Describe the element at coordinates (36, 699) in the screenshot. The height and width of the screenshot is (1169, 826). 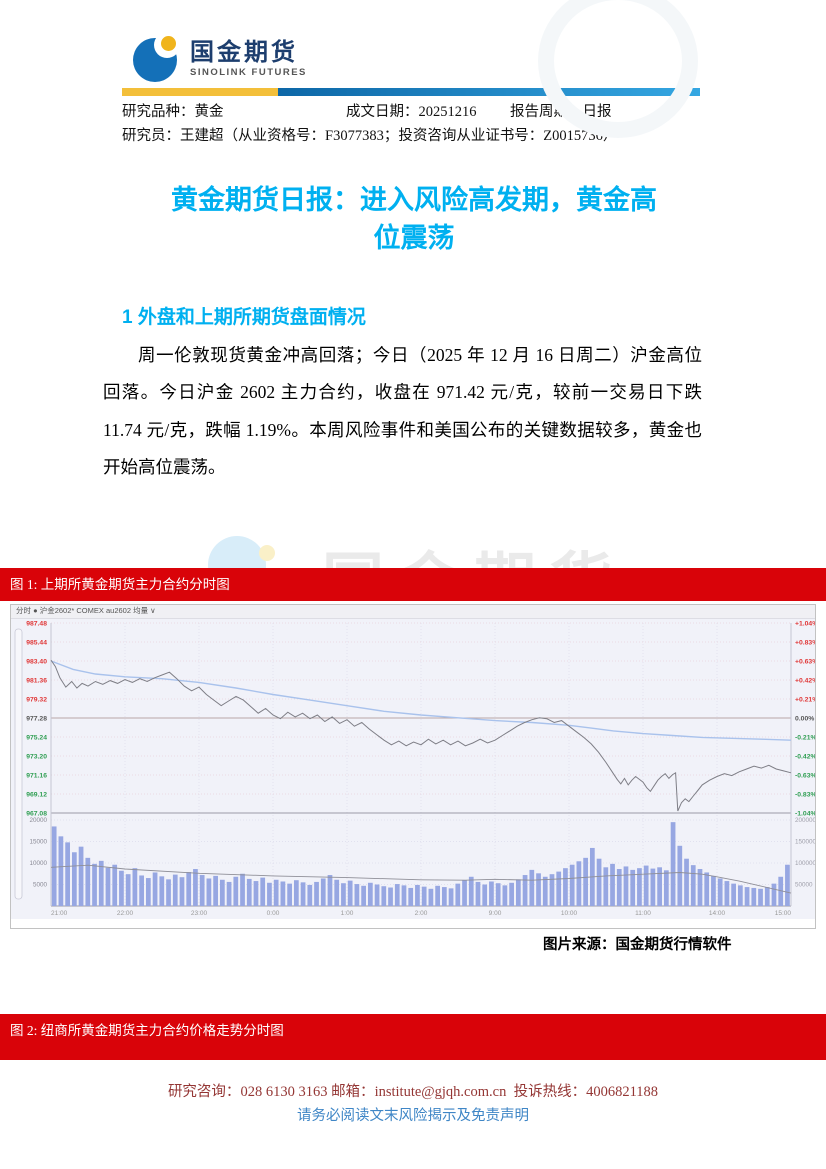
I see `svg-text: 979.32` at that location.